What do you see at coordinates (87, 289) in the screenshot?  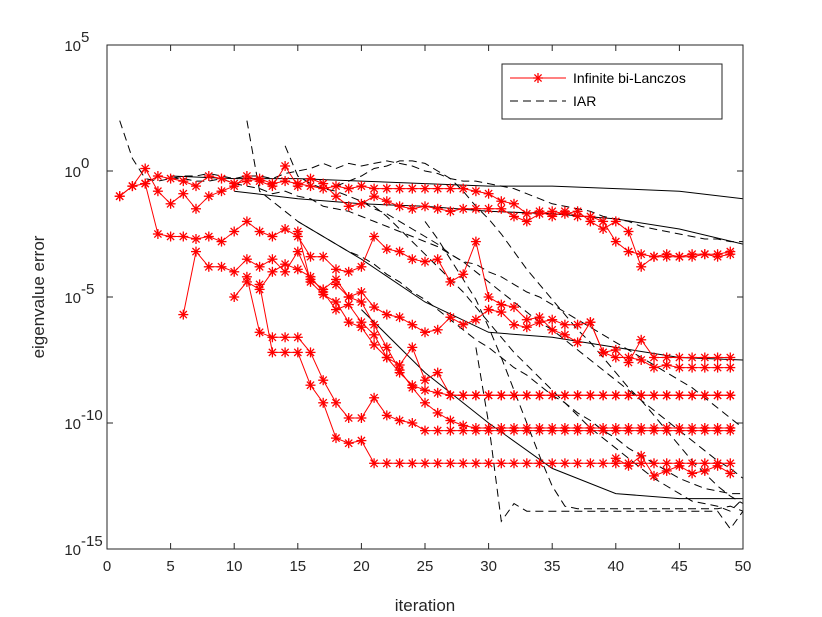 I see `y-tick-label-exponent: -5` at bounding box center [87, 289].